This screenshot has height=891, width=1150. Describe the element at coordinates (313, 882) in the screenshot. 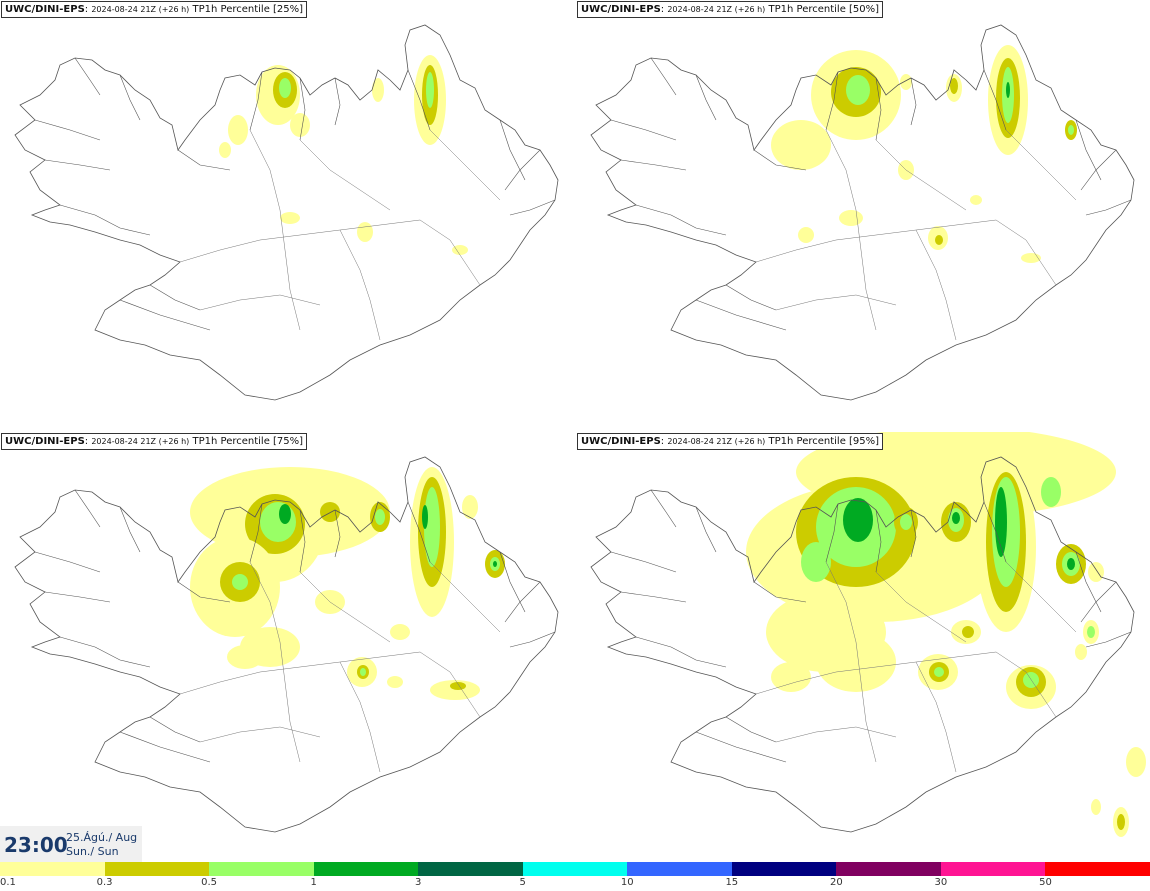

I see `legend-label: 1` at that location.